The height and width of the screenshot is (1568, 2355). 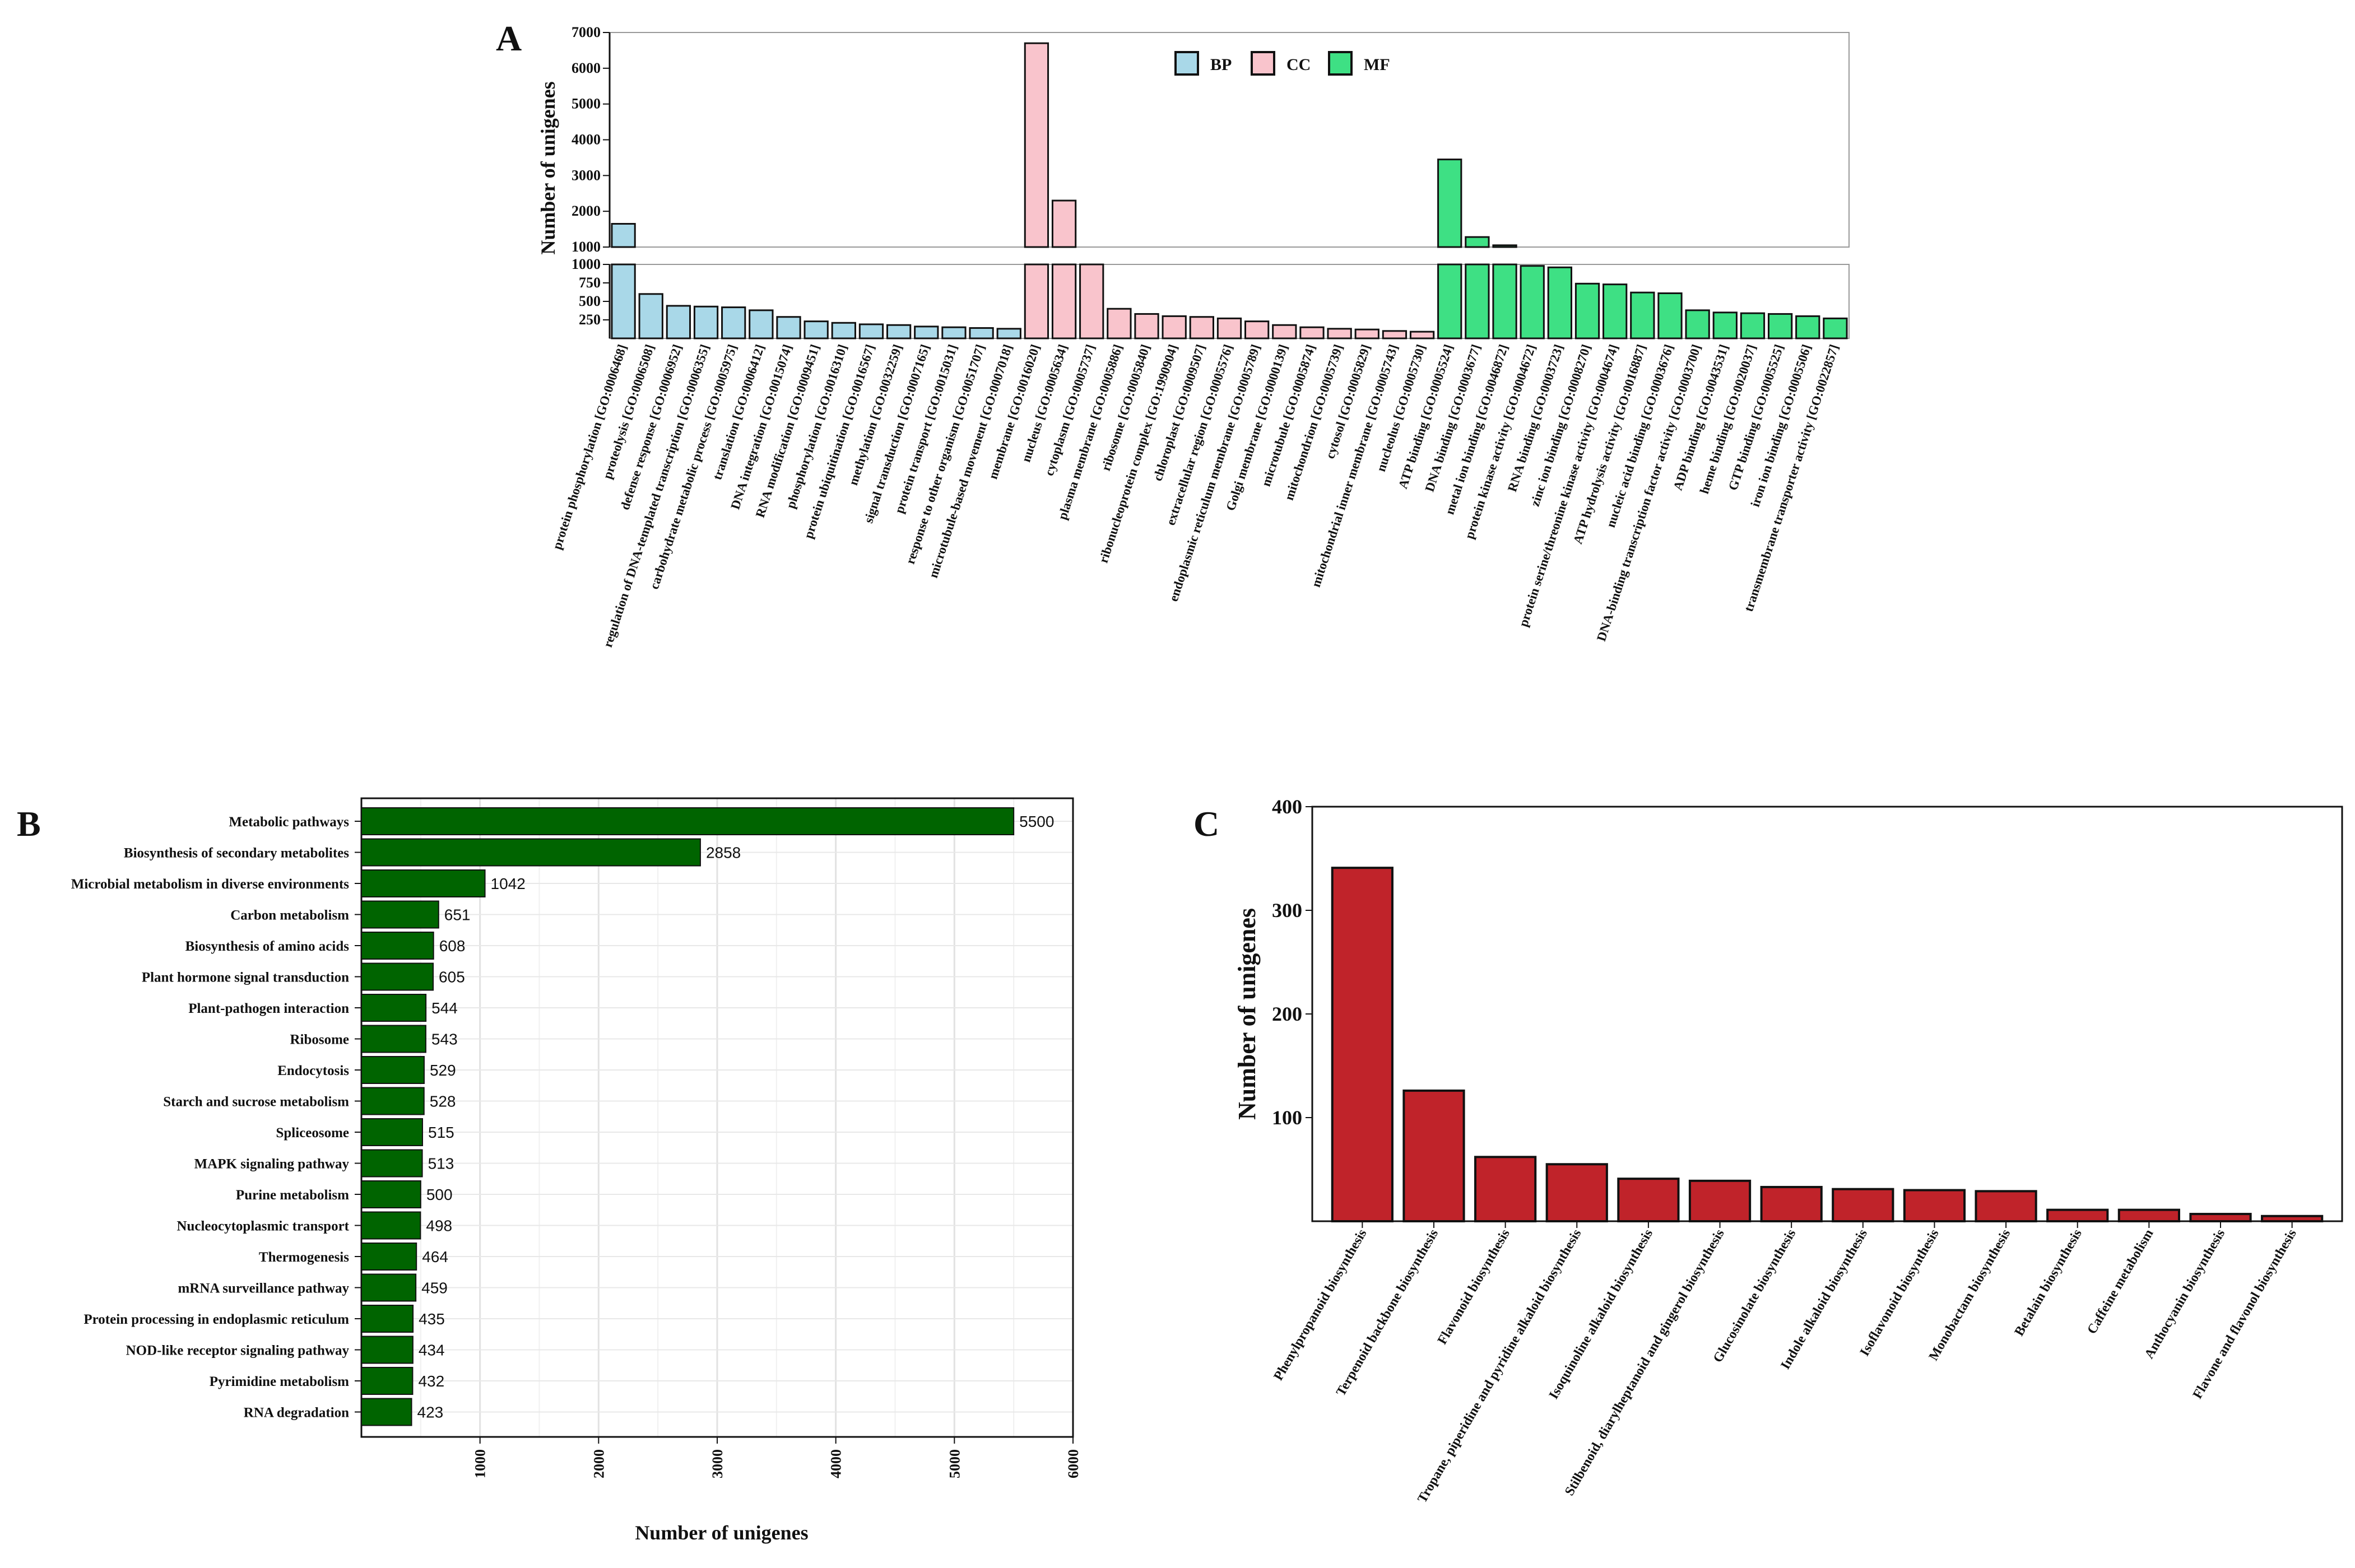 What do you see at coordinates (926, 332) in the screenshot?
I see `a-bar-signal-transduction` at bounding box center [926, 332].